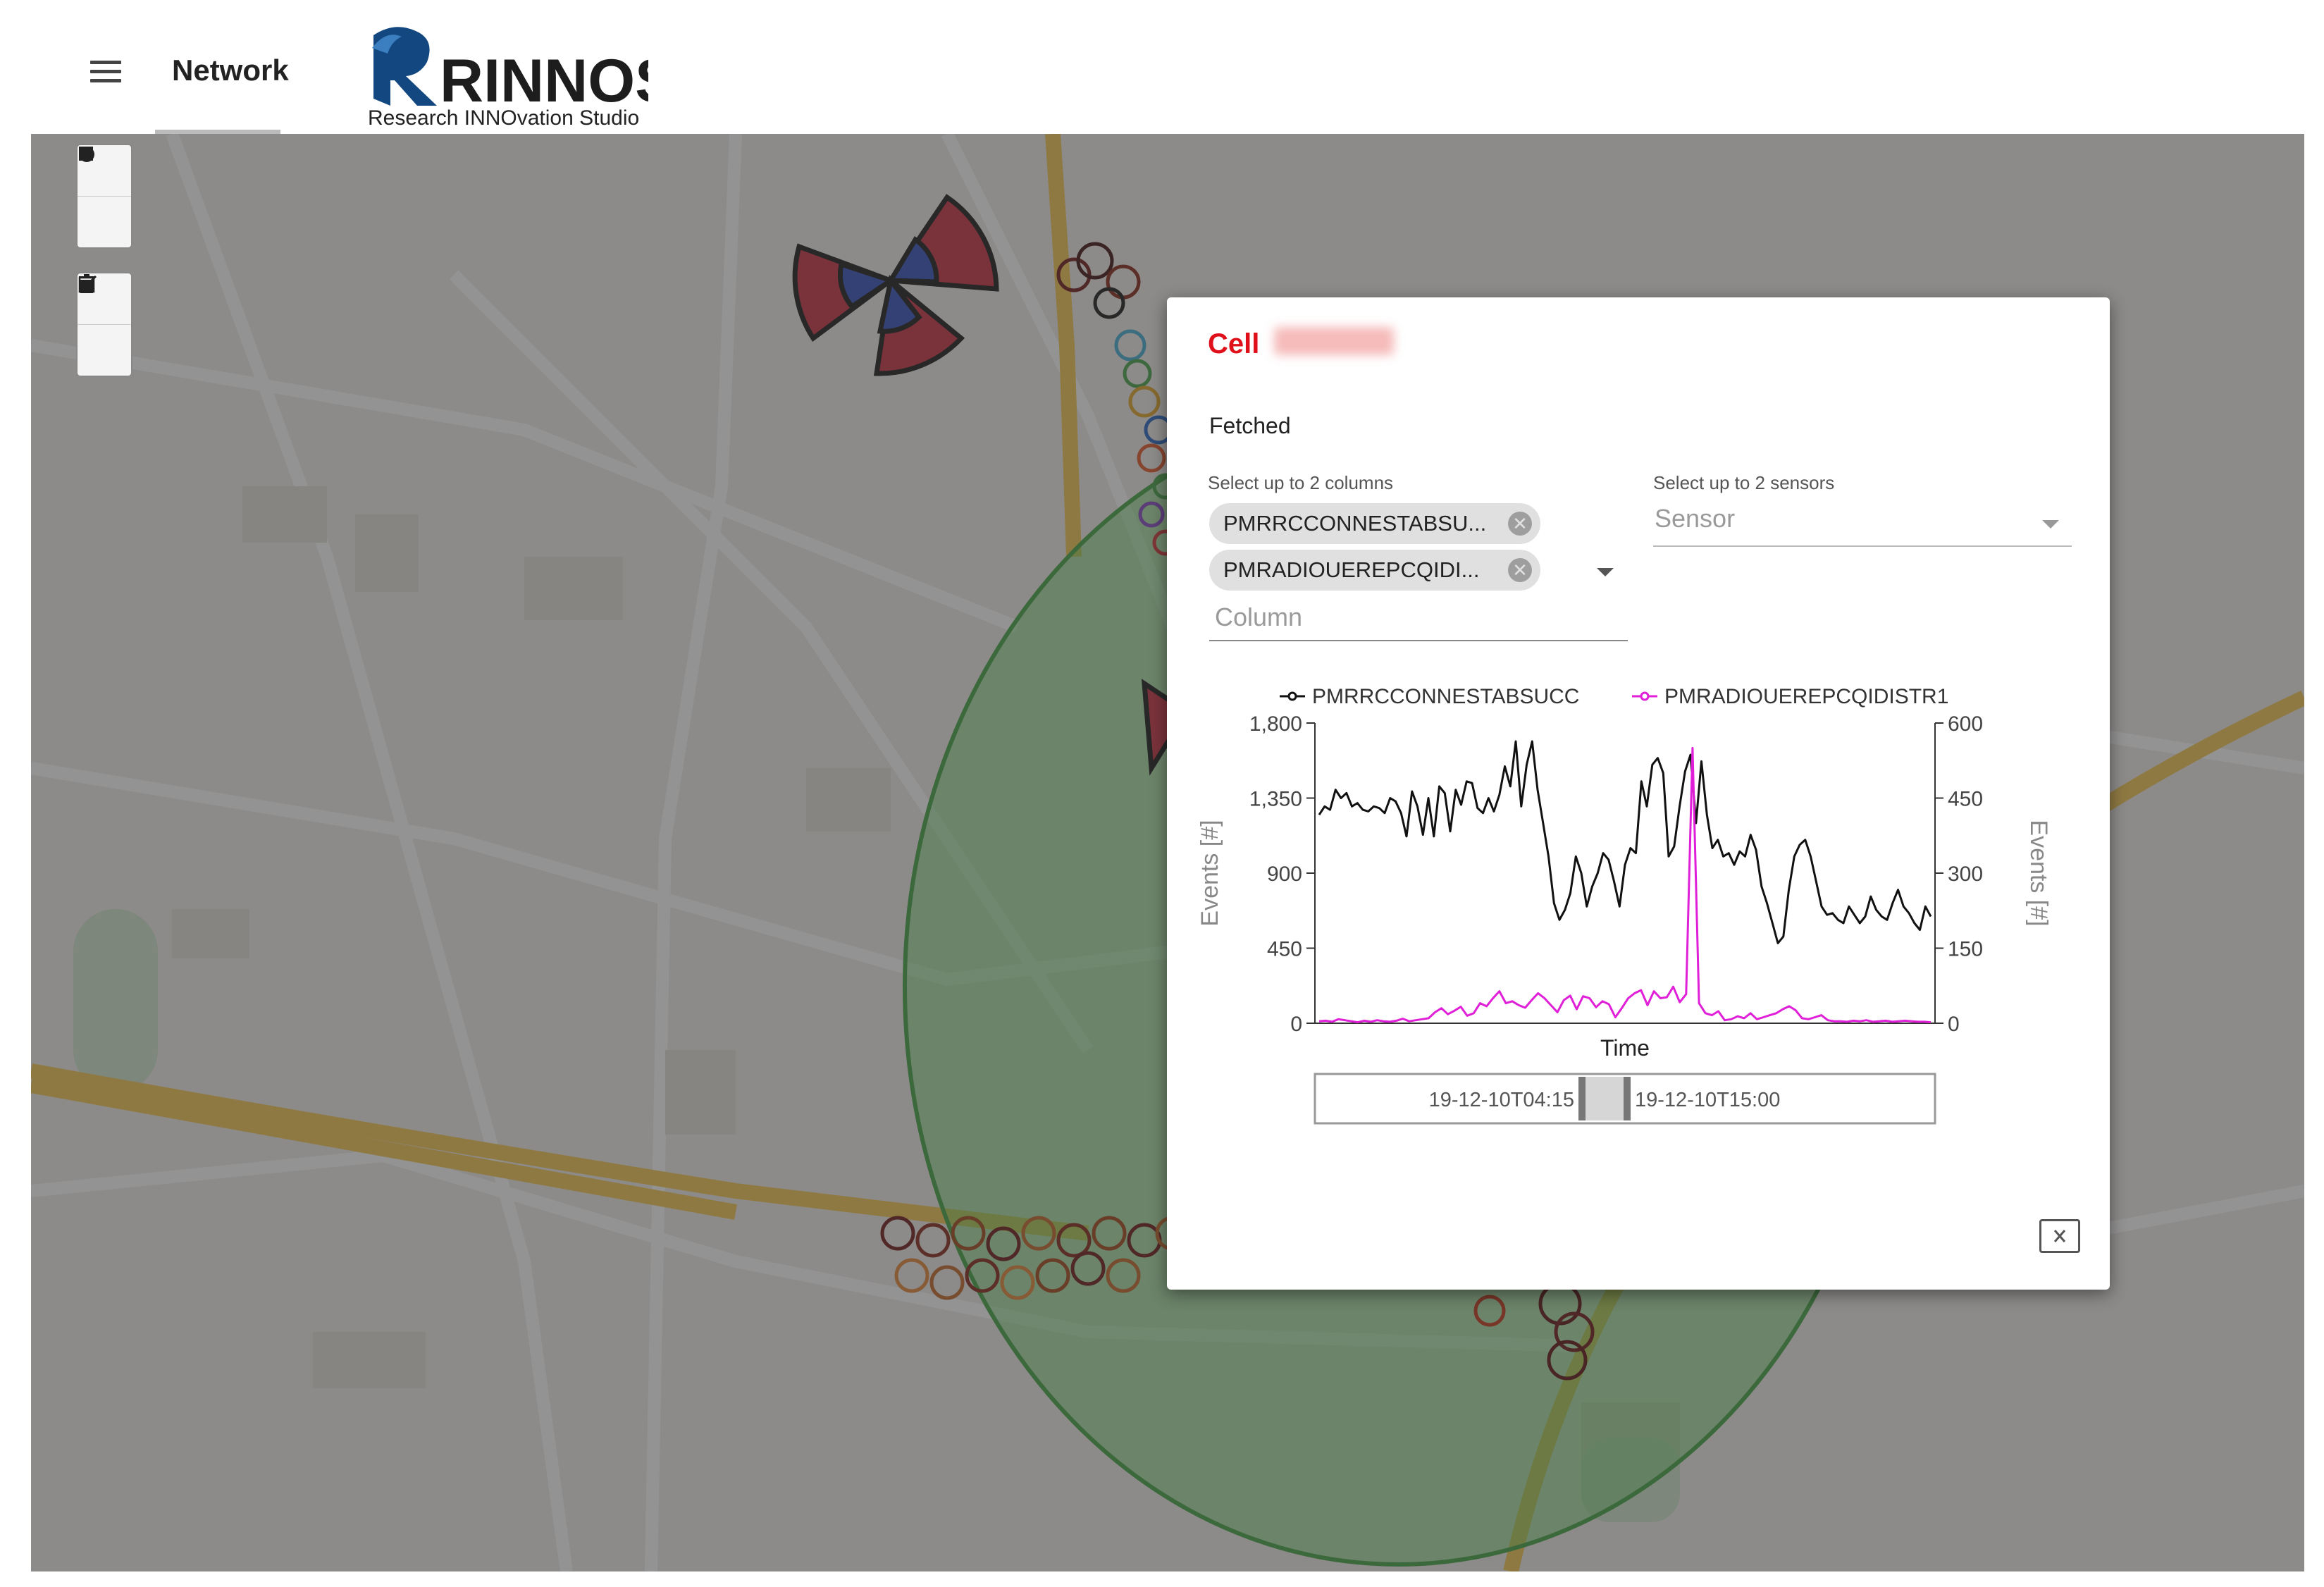 The width and height of the screenshot is (2324, 1587). Describe the element at coordinates (1285, 874) in the screenshot. I see `y-tick-label: 900` at that location.